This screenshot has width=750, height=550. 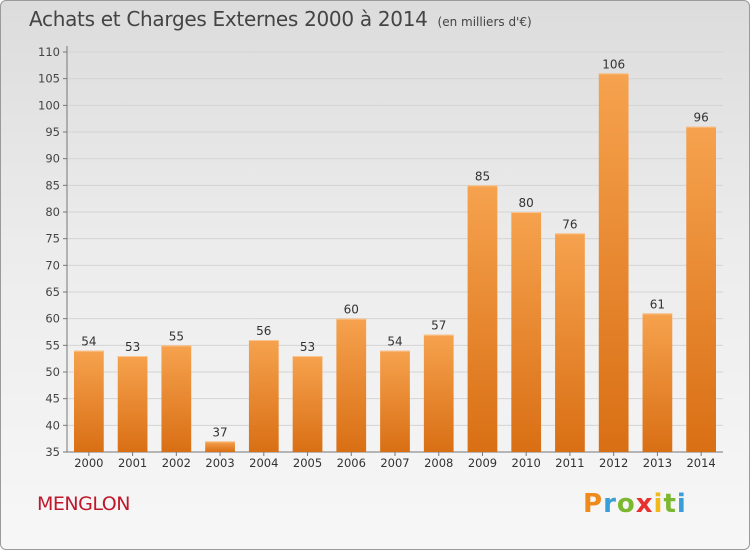 What do you see at coordinates (49, 79) in the screenshot?
I see `y-tick-label: 105` at bounding box center [49, 79].